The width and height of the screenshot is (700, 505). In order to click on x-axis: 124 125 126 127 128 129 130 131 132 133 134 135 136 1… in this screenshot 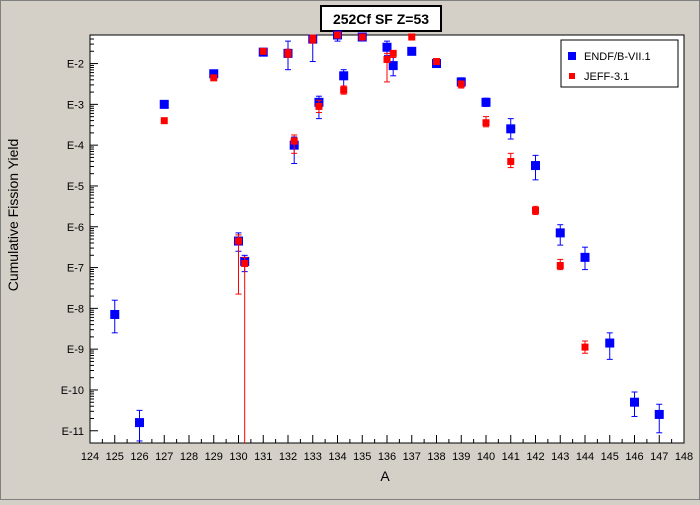, I will do `click(387, 449)`.